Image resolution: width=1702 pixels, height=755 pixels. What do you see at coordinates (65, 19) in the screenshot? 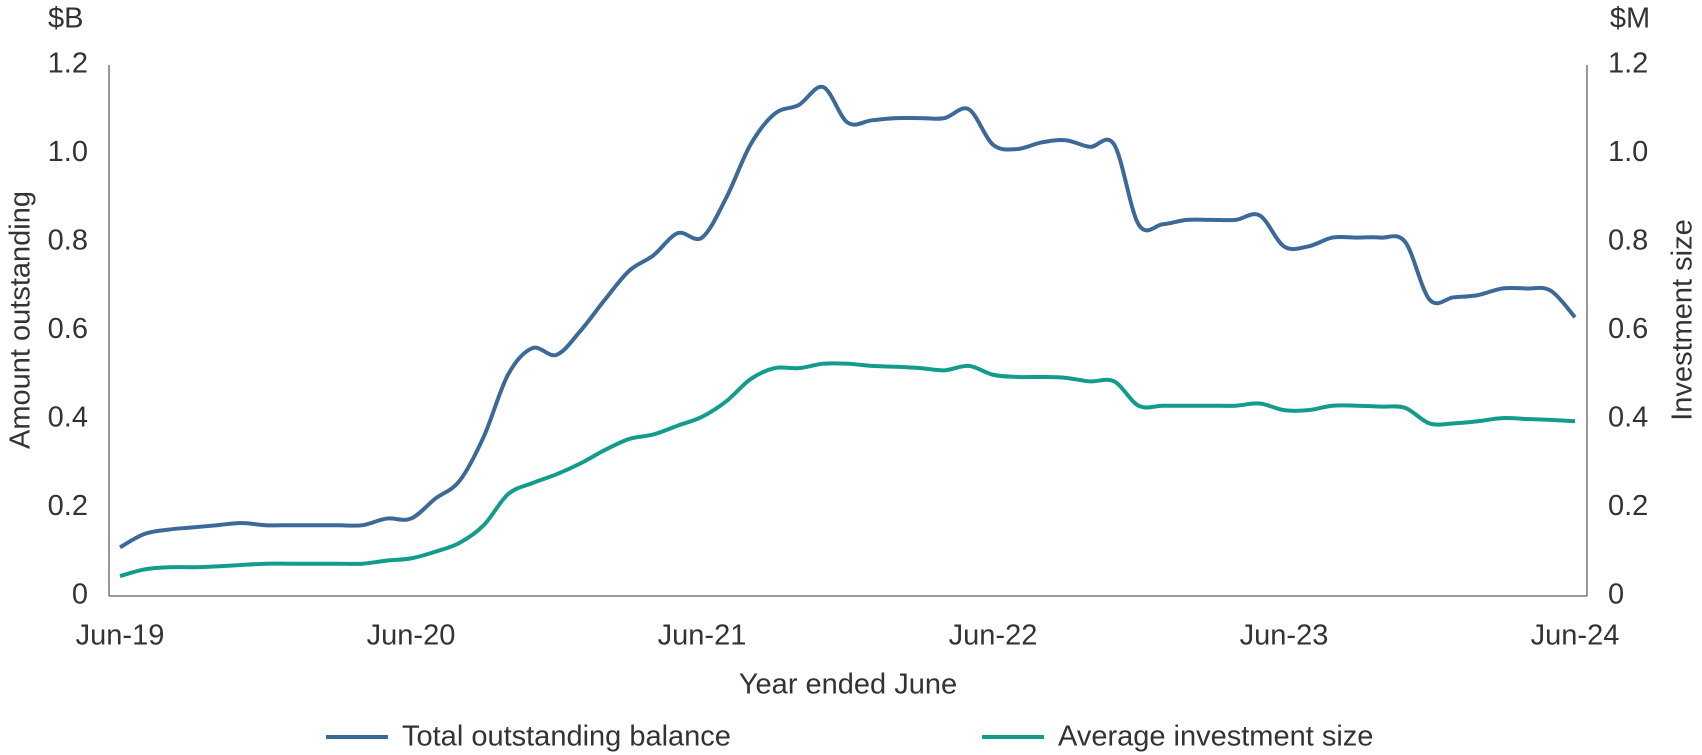
I see `y-unit: $B` at bounding box center [65, 19].